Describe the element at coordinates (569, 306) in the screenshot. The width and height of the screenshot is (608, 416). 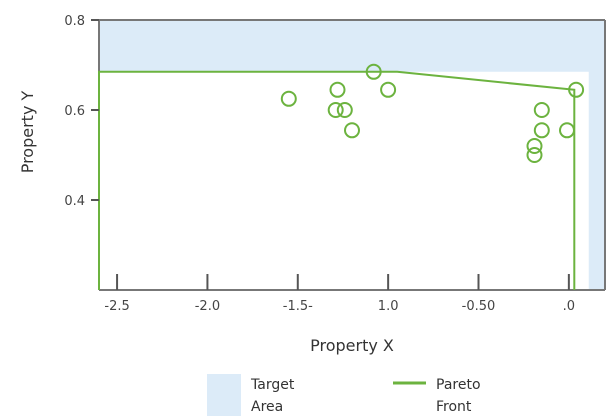
I see `x-tick-label: .0` at that location.